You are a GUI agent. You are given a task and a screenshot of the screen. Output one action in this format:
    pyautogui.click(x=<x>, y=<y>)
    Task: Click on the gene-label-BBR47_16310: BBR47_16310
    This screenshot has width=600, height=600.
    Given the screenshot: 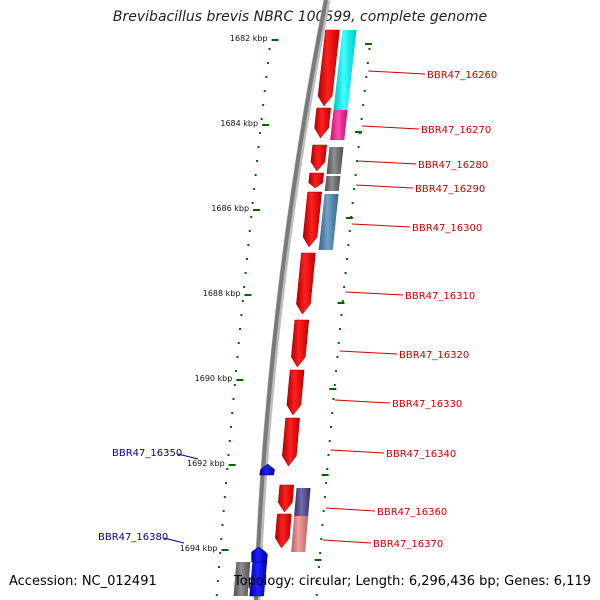 What is the action you would take?
    pyautogui.click(x=410, y=296)
    